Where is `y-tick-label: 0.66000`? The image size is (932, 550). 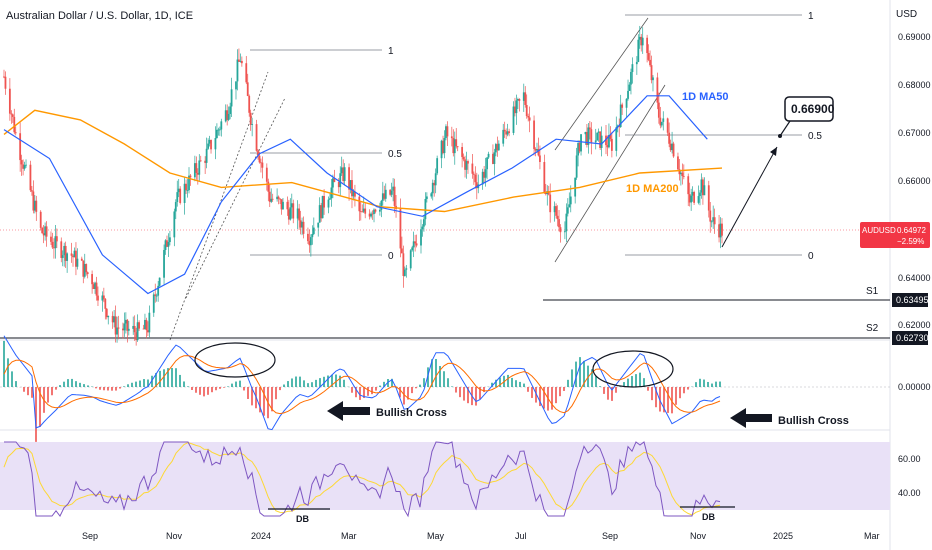
y-tick-label: 0.66000 is located at coordinates (914, 181).